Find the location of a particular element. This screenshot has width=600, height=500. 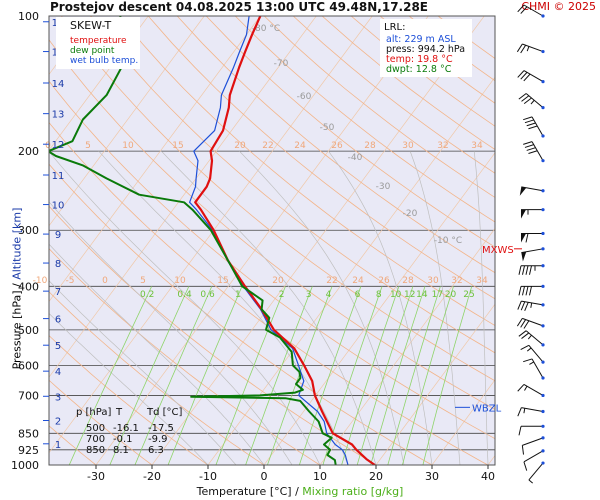

mixing-ratio-label: 3 is located at coordinates (309, 295).